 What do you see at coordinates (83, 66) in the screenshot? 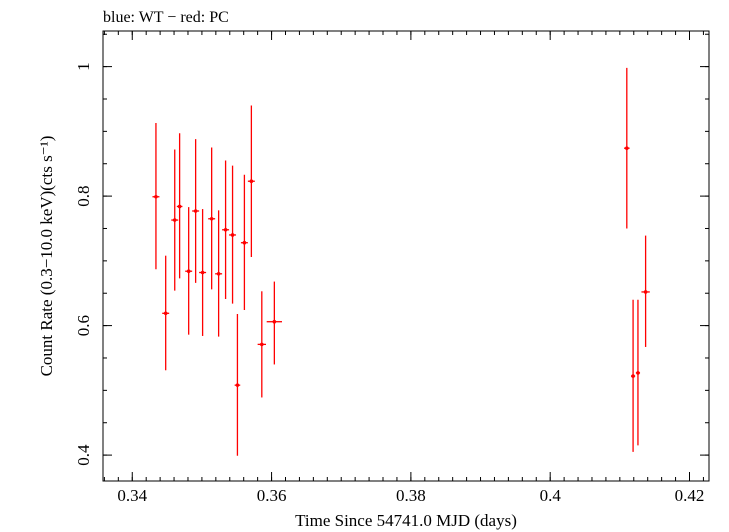
I see `y-tick-label: 1` at bounding box center [83, 66].